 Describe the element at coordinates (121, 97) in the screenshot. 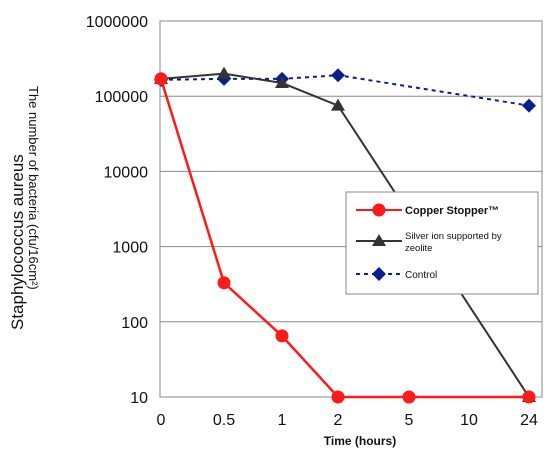

I see `y-tick-label: 100000` at that location.